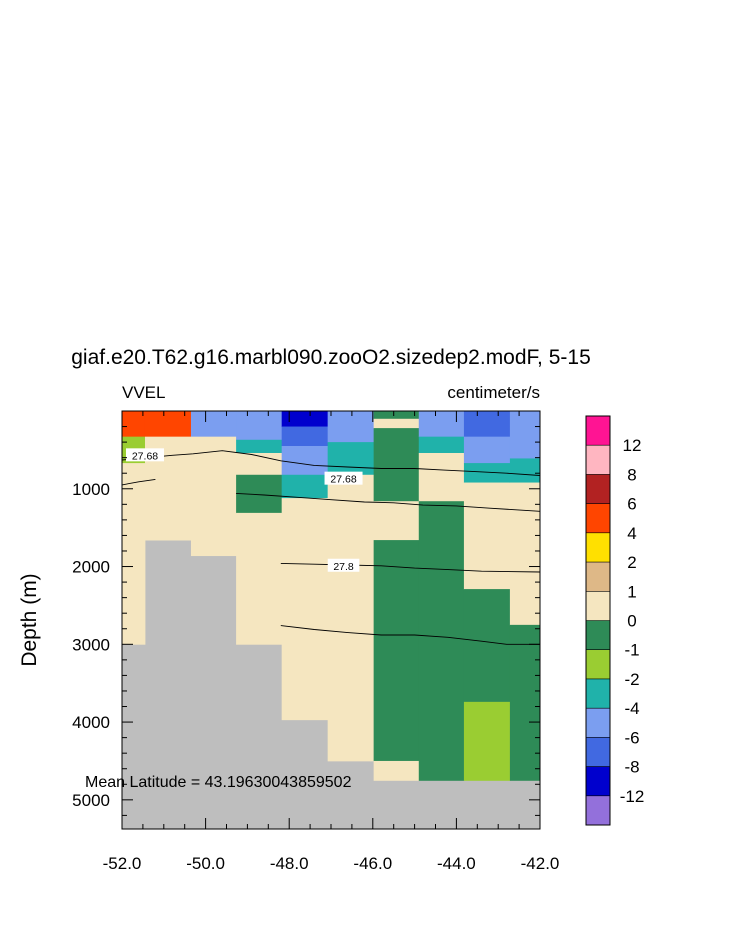 The height and width of the screenshot is (945, 733). Describe the element at coordinates (631, 650) in the screenshot. I see `colorbar-level-label: -1` at that location.